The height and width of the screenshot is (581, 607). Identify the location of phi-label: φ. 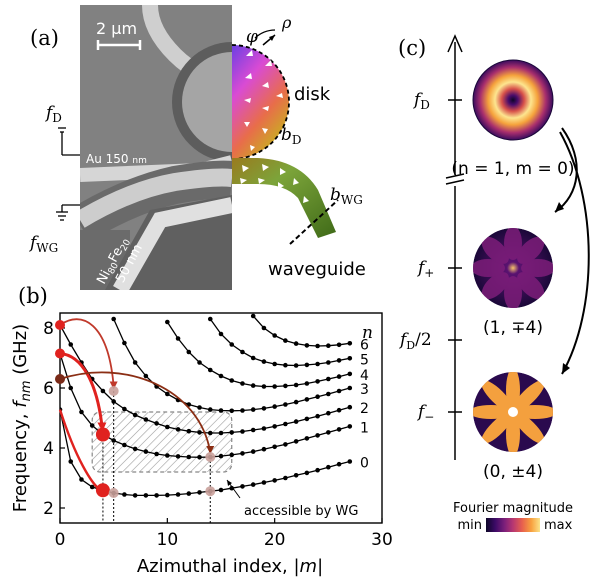
(252, 37).